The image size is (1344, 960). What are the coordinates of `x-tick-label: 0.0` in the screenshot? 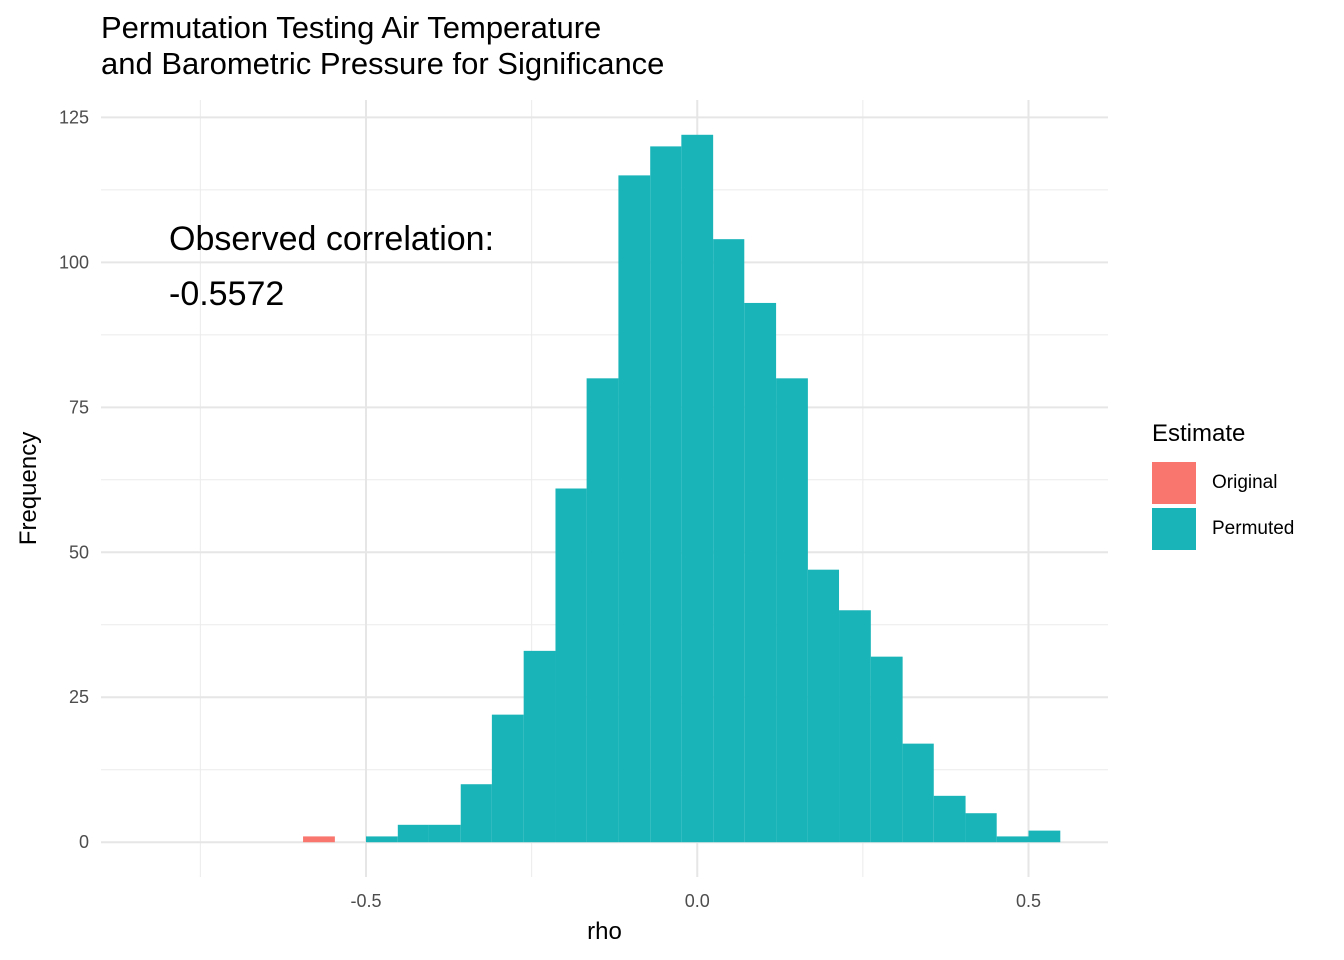 It's located at (697, 901).